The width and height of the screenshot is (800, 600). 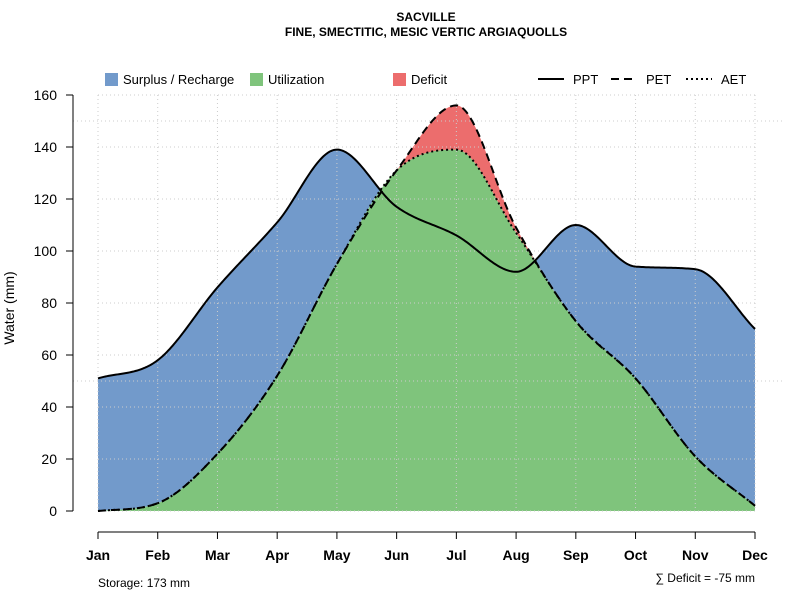 What do you see at coordinates (53, 511) in the screenshot?
I see `y-tick-label: 0` at bounding box center [53, 511].